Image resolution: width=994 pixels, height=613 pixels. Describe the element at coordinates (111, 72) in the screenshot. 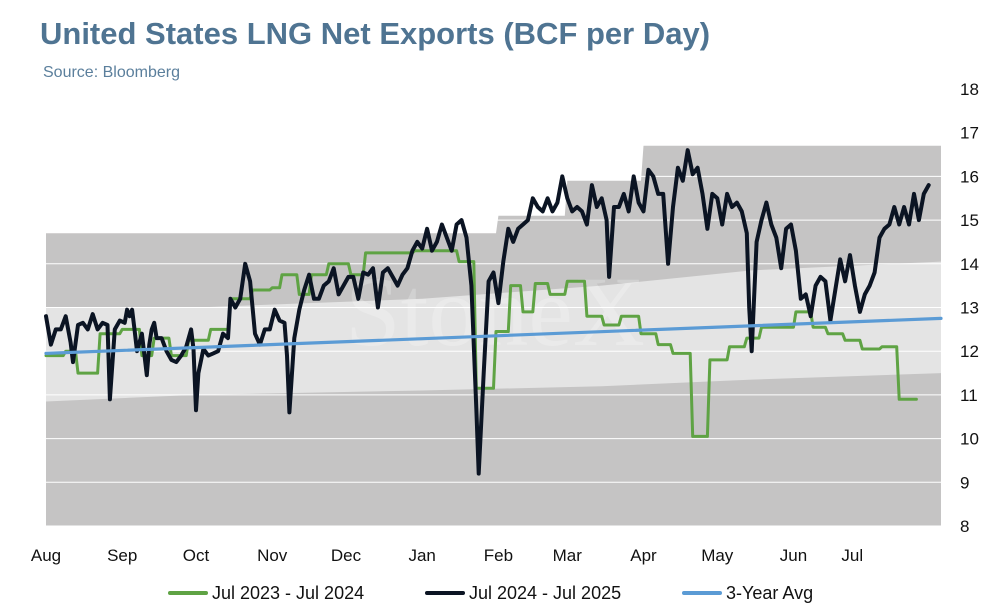

I see `source-note: Source: Bloomberg` at that location.